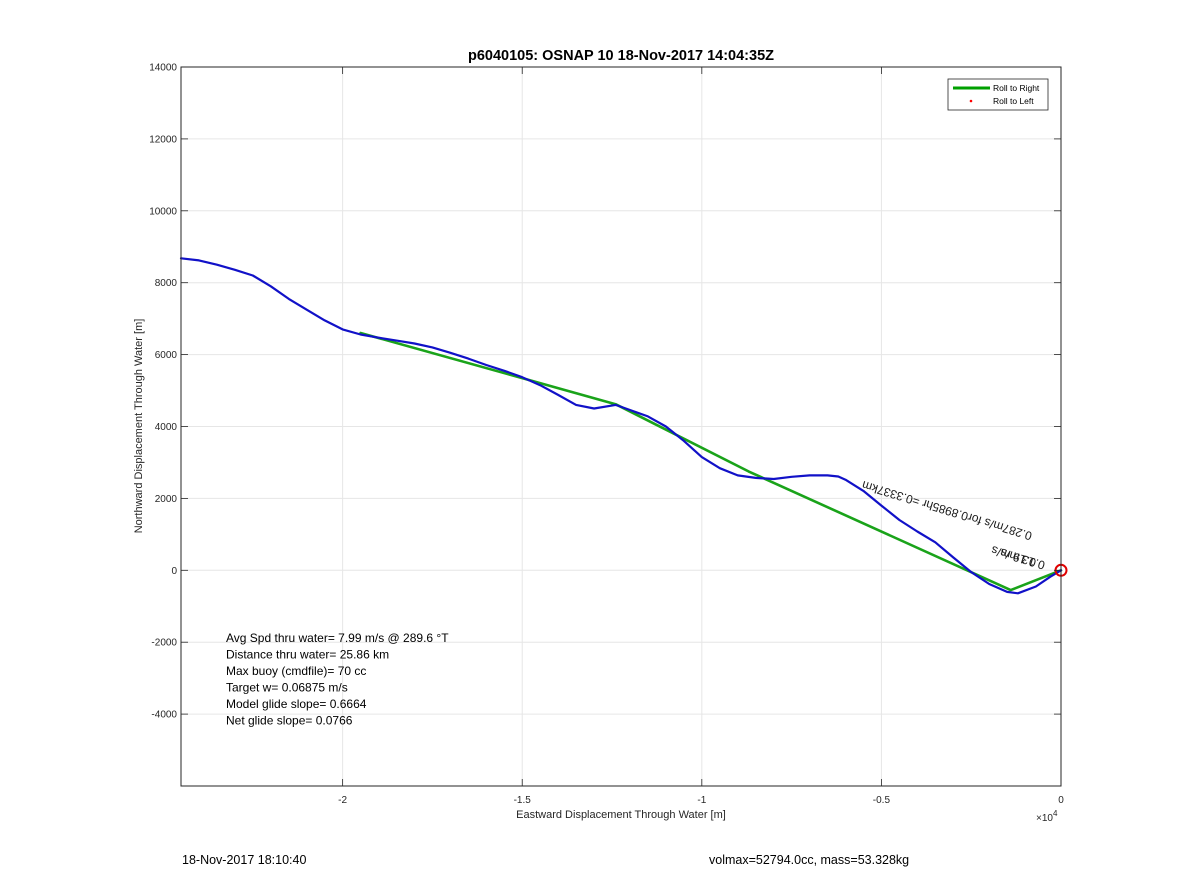 The image size is (1200, 885). I want to click on x-tick-label: -1.5, so click(523, 800).